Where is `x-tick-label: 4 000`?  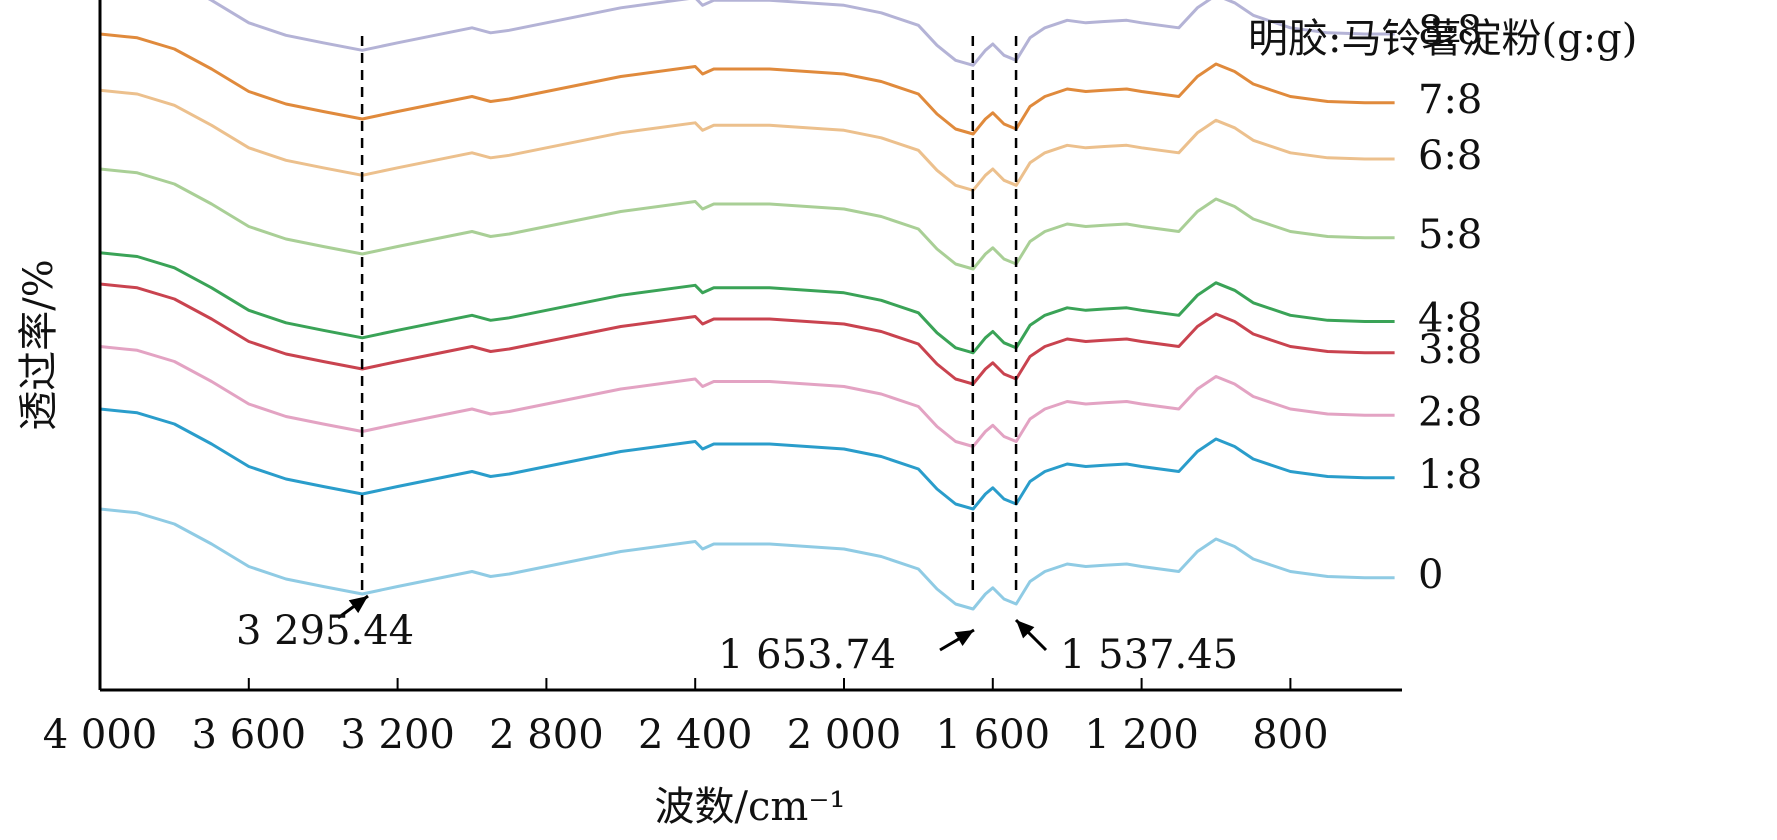
x-tick-label: 4 000 is located at coordinates (100, 735).